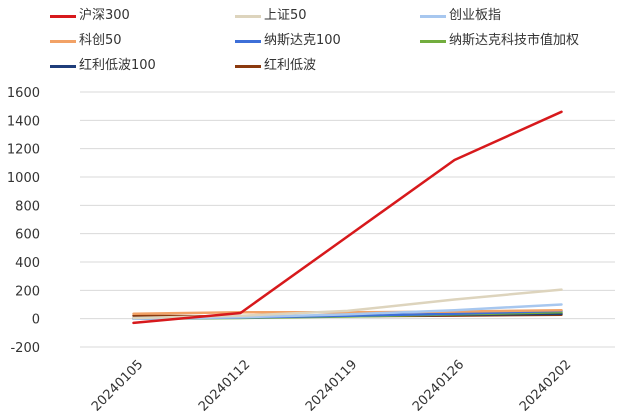  I want to click on legend-item: 创业板指, so click(460, 16).